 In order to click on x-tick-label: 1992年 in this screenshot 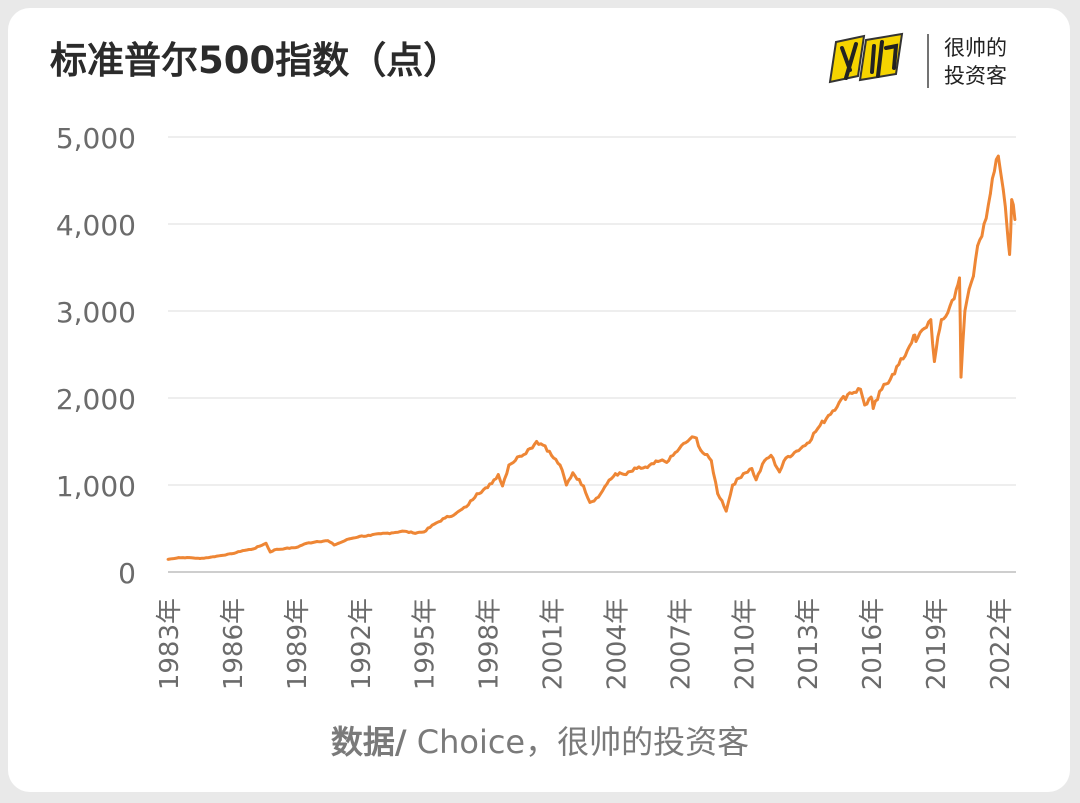, I will do `click(362, 644)`.